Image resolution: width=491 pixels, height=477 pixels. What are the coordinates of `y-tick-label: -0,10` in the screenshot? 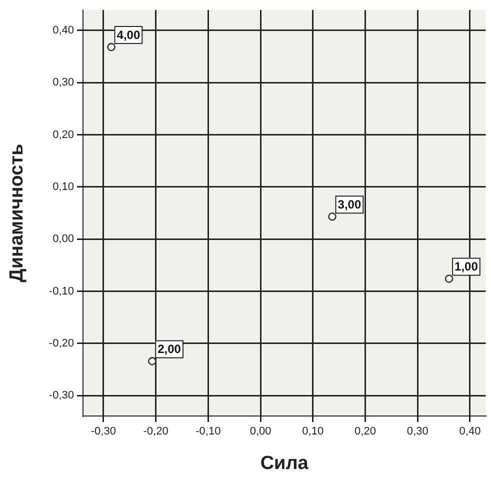 It's located at (61, 291).